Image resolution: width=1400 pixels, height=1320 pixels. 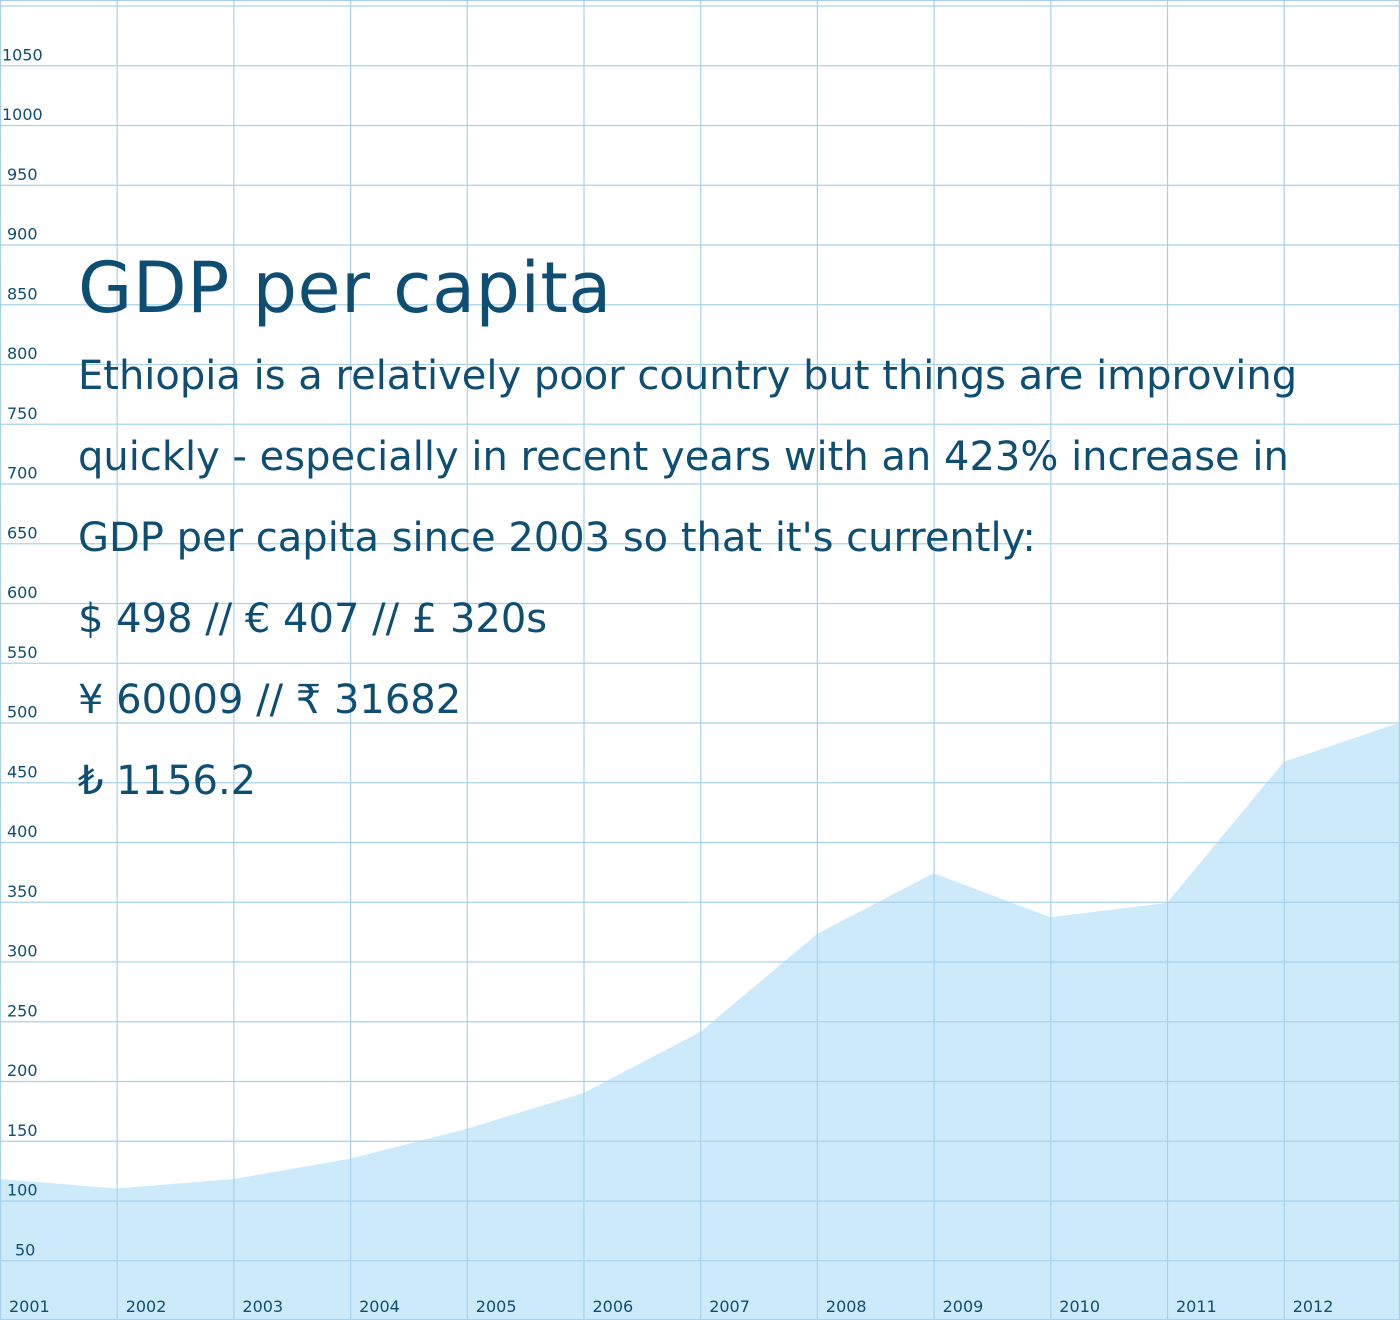 What do you see at coordinates (22, 831) in the screenshot?
I see `y-tick-label: 400` at bounding box center [22, 831].